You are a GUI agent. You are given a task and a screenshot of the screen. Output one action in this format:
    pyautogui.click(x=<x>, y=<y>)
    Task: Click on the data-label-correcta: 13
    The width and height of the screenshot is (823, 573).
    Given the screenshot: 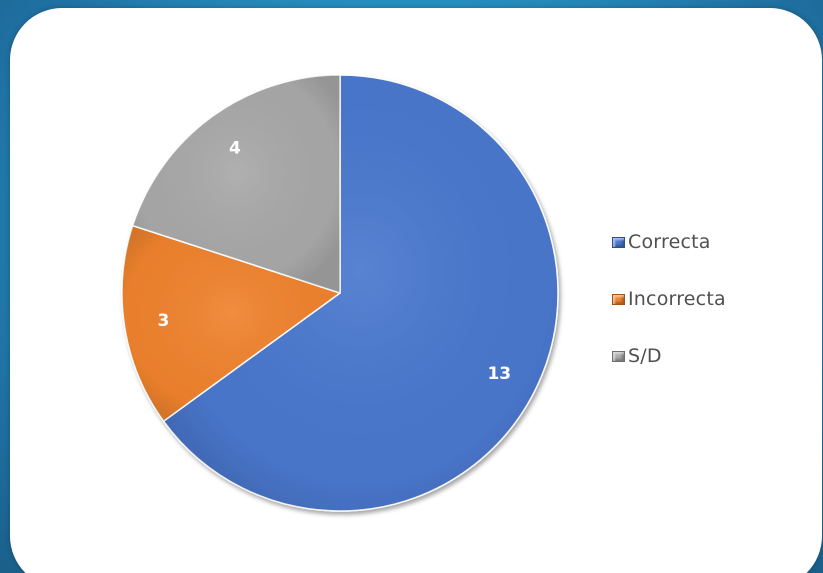 What is the action you would take?
    pyautogui.click(x=499, y=374)
    